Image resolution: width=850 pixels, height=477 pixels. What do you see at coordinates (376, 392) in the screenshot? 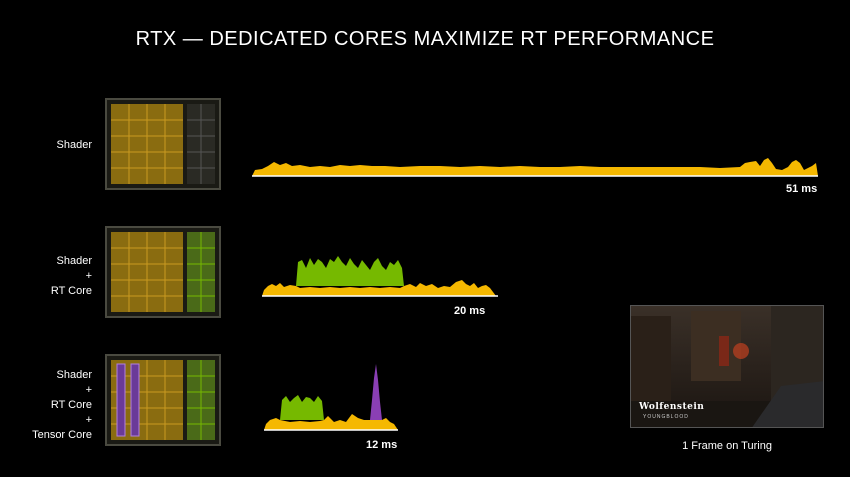
I see `tensor-core-area-row3` at bounding box center [376, 392].